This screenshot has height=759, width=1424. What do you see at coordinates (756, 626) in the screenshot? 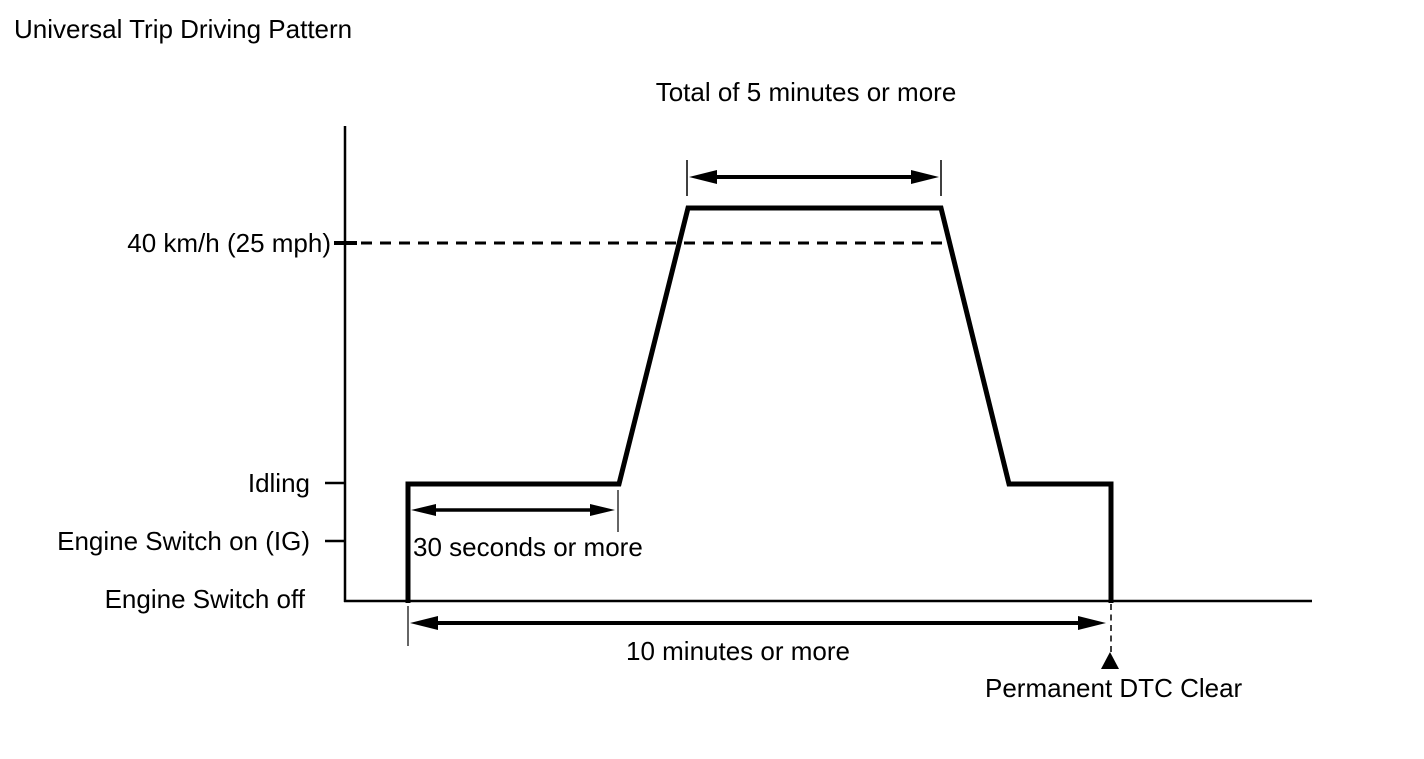
I see `trip-duration-arrow` at bounding box center [756, 626].